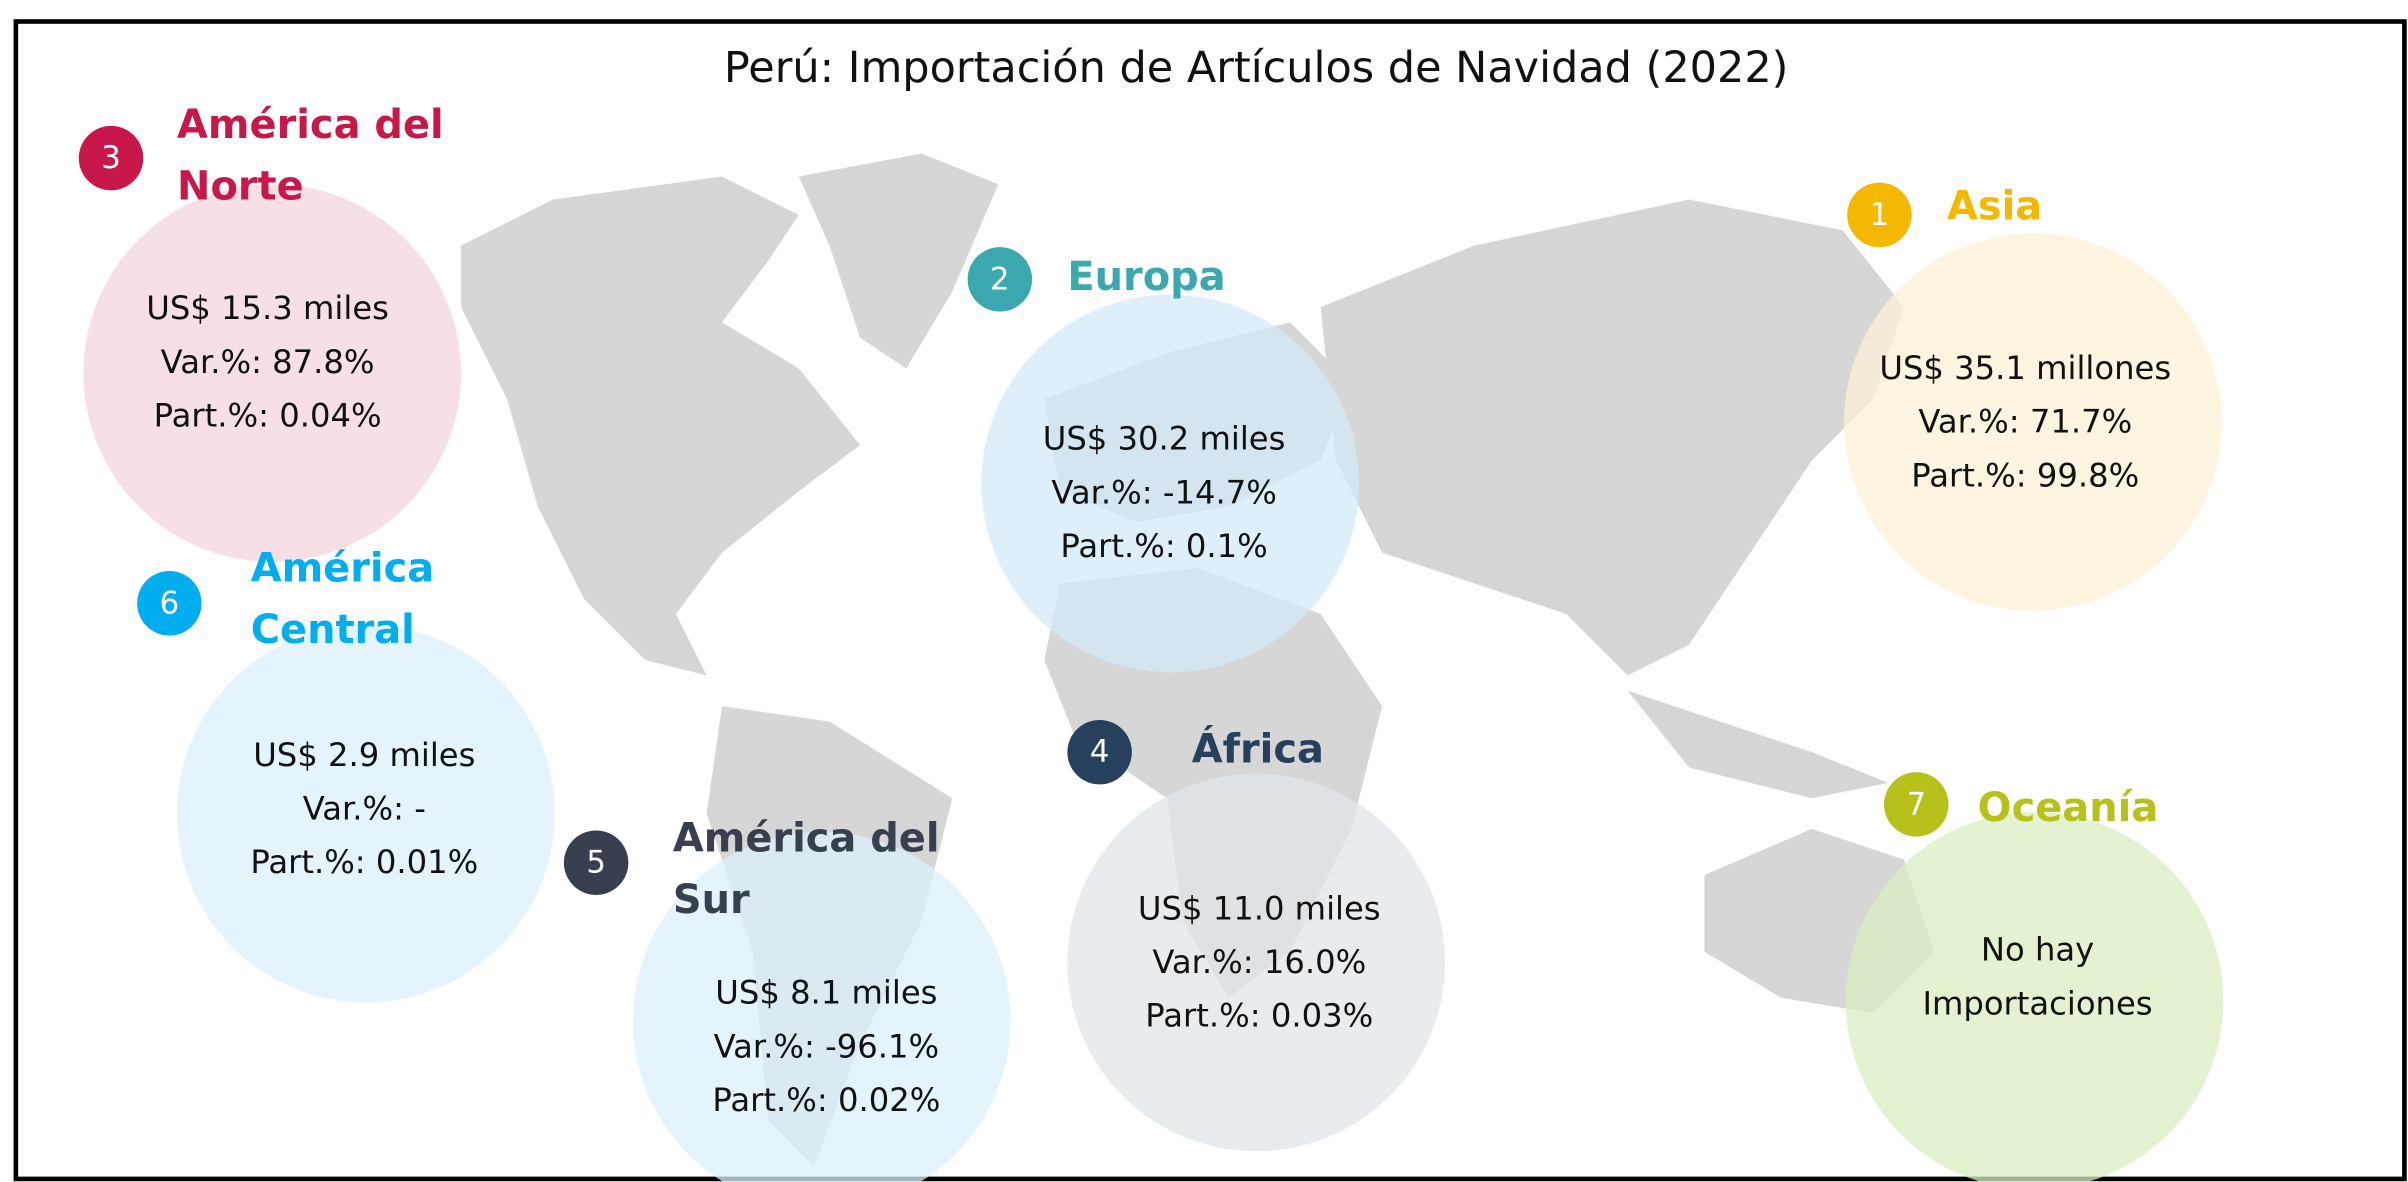 Image resolution: width=2408 pixels, height=1182 pixels. What do you see at coordinates (364, 862) in the screenshot?
I see `region-info: Part.%: 0.01%` at bounding box center [364, 862].